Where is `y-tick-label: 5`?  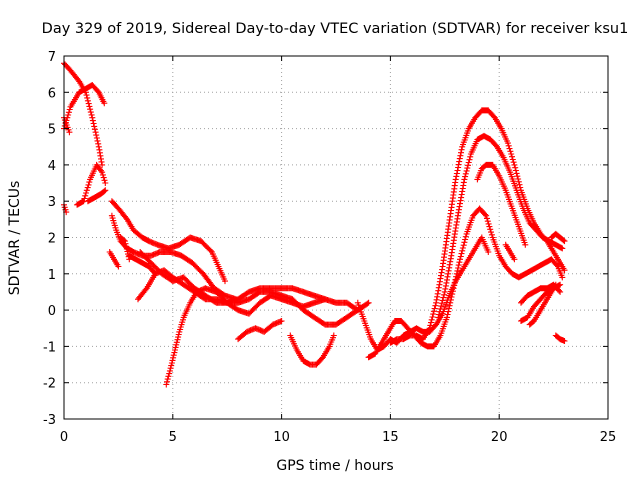 y-tick-label: 5 is located at coordinates (52, 130).